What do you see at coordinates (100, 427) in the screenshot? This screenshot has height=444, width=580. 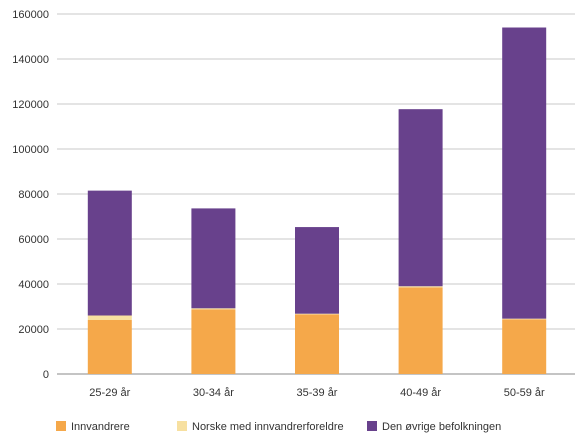 I see `legend-label: Innvandrere` at bounding box center [100, 427].